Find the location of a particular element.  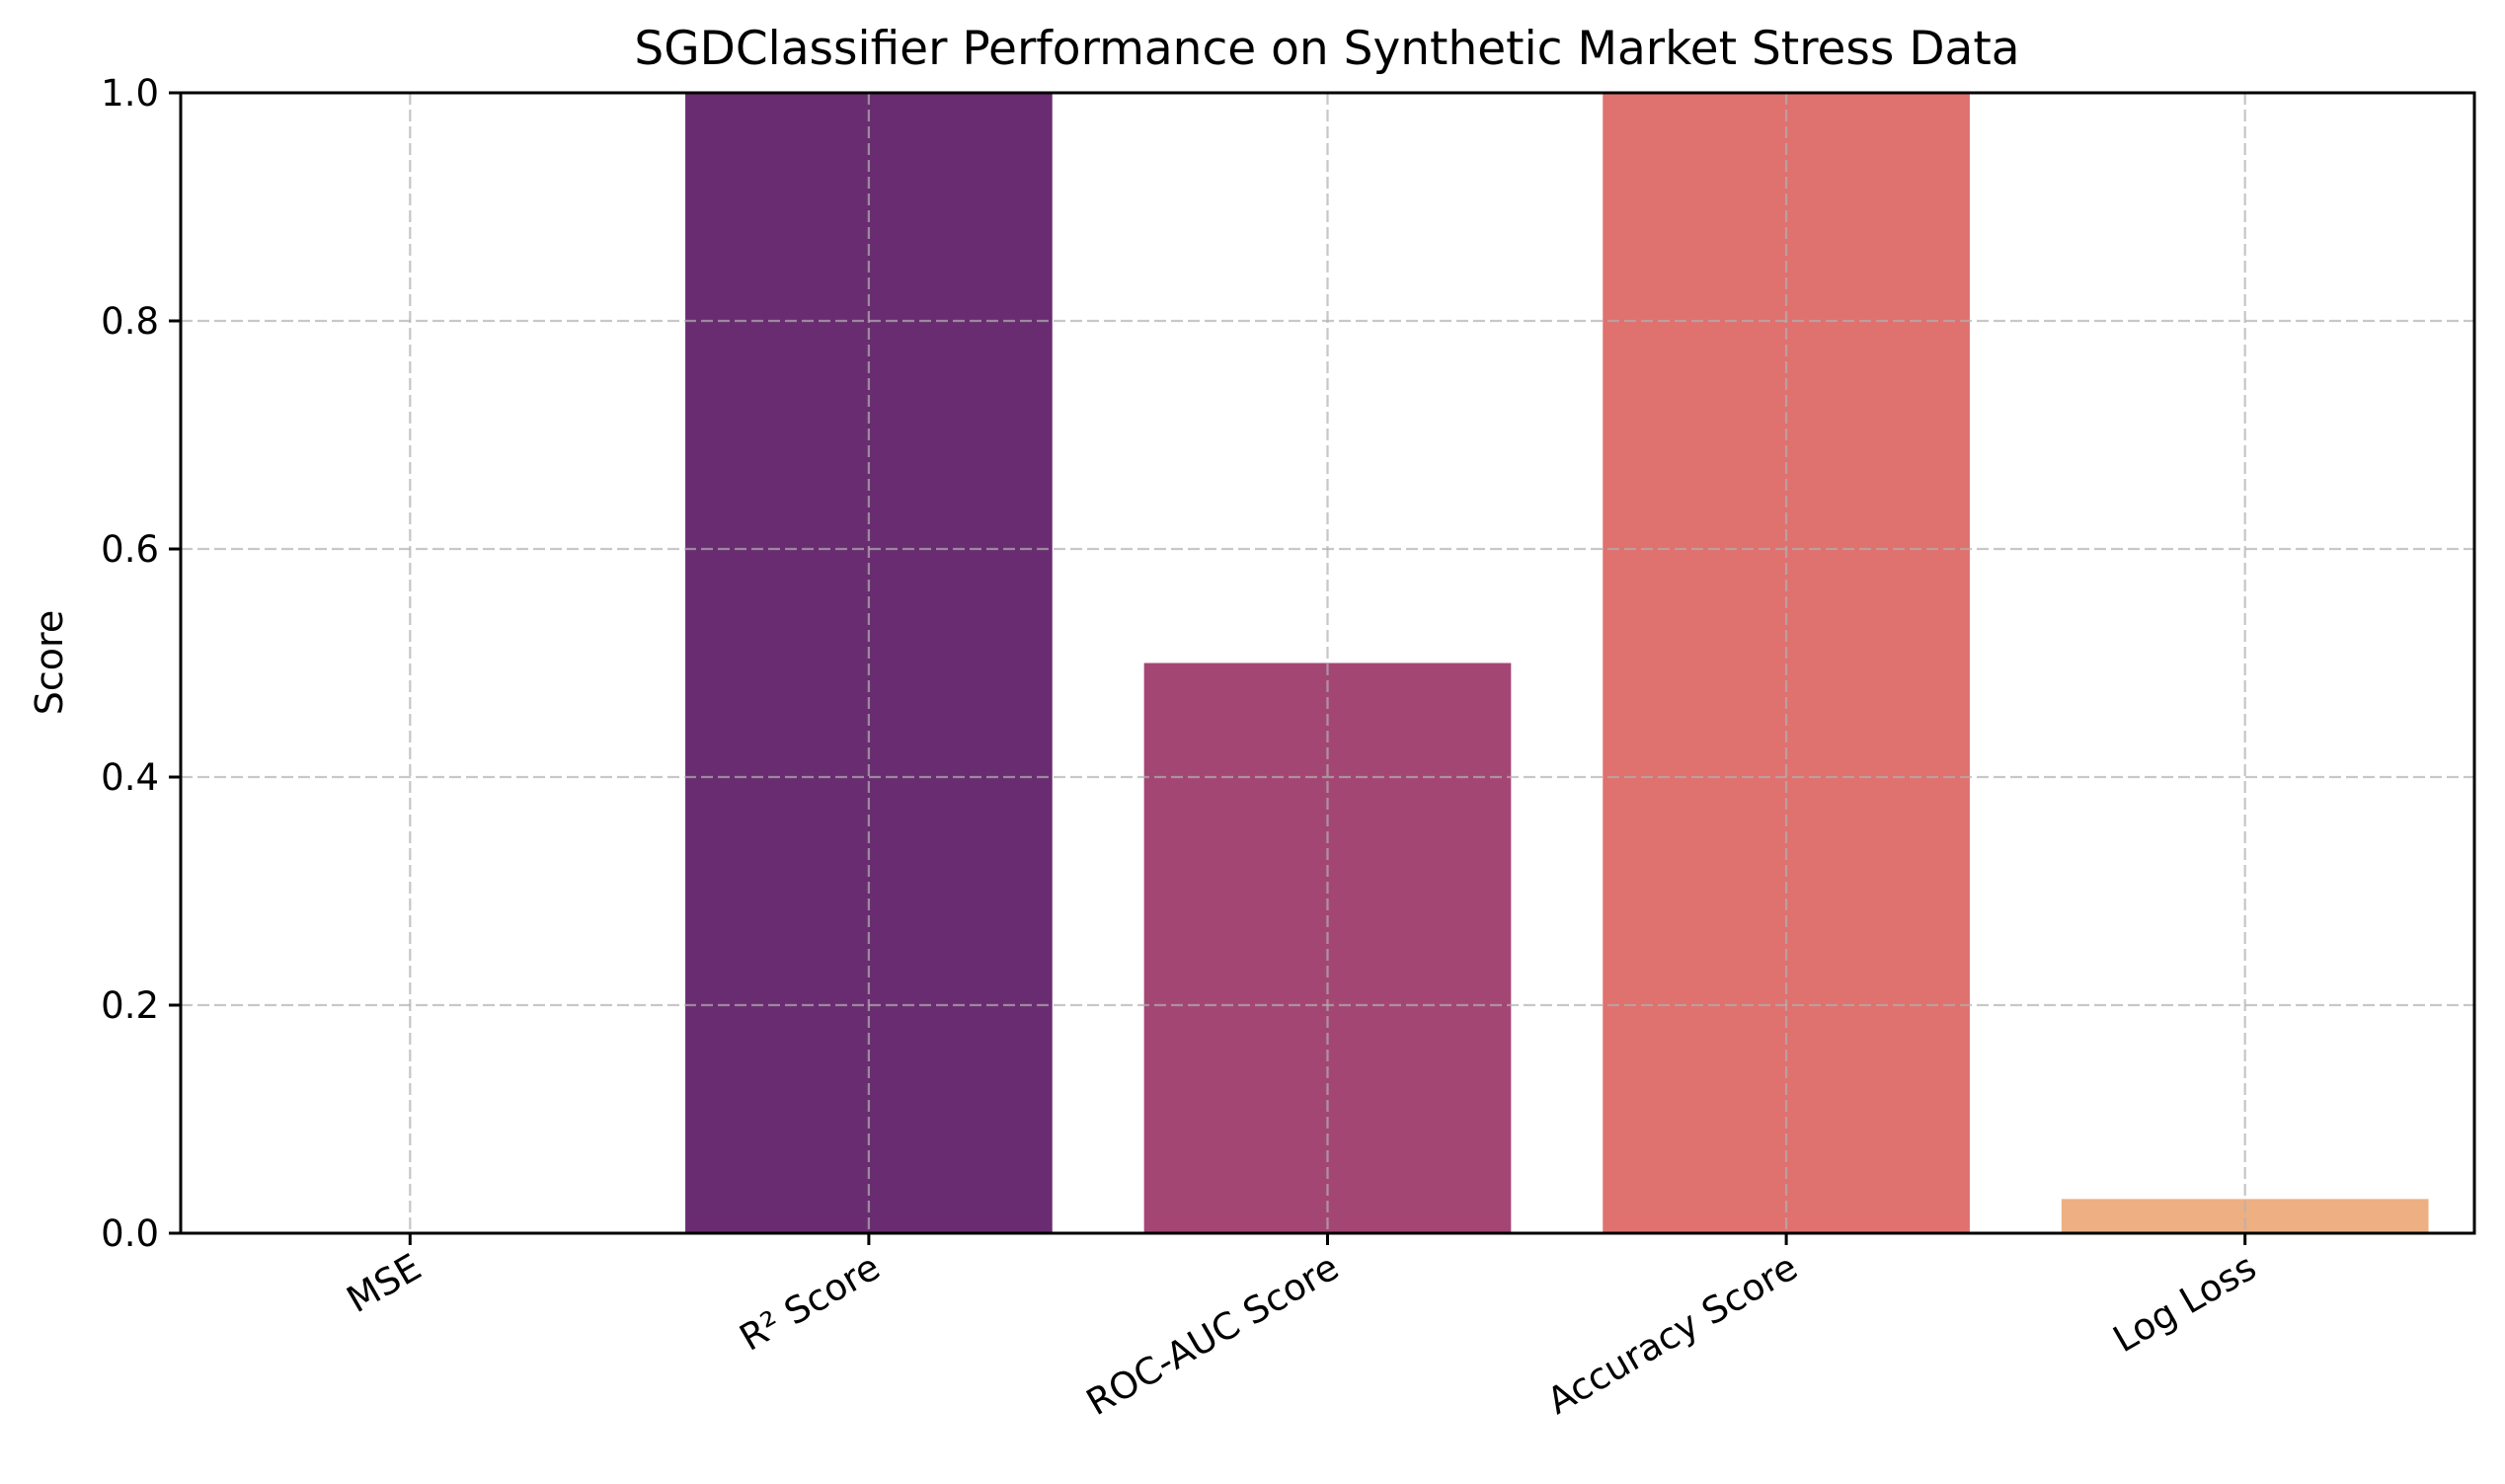

x-tick-label-0: MSE is located at coordinates (384, 1284).